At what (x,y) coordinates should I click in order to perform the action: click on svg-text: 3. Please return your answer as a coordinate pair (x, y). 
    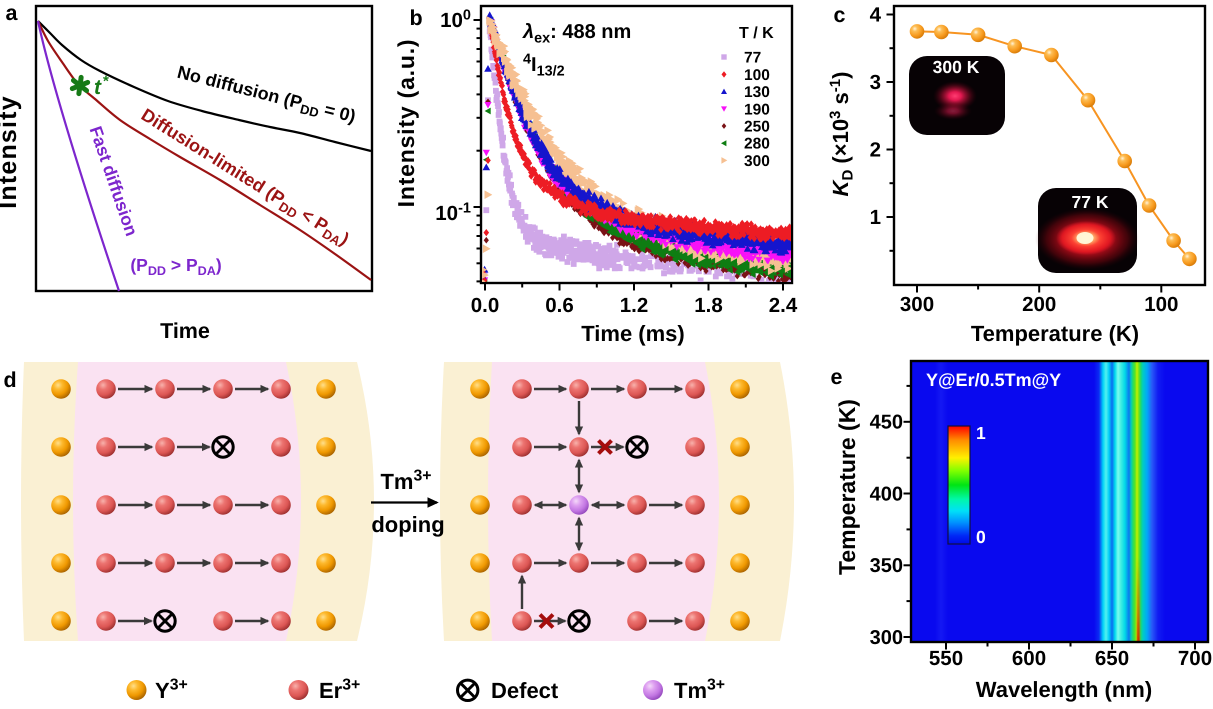
    Looking at the image, I should click on (875, 82).